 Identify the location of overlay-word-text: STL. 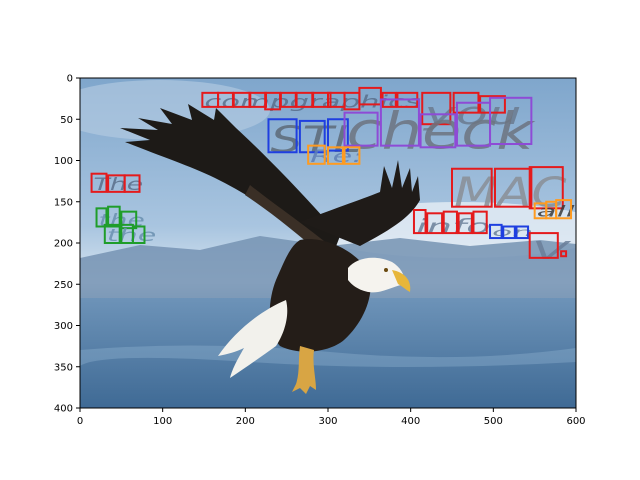
(315, 139).